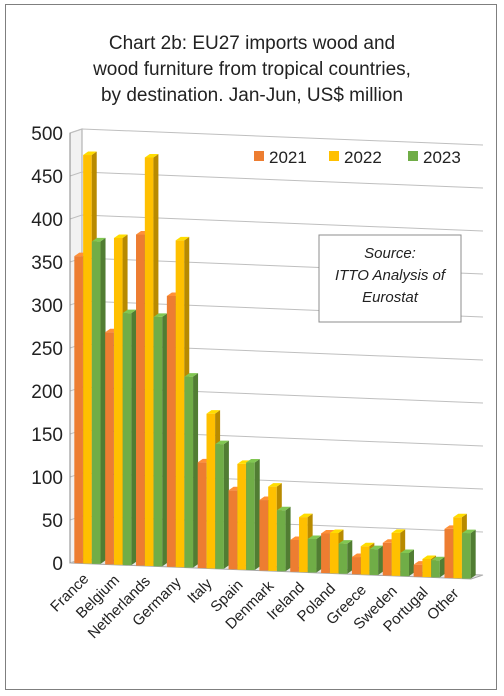 The width and height of the screenshot is (504, 696). I want to click on legend-item-2021: 2021, so click(280, 157).